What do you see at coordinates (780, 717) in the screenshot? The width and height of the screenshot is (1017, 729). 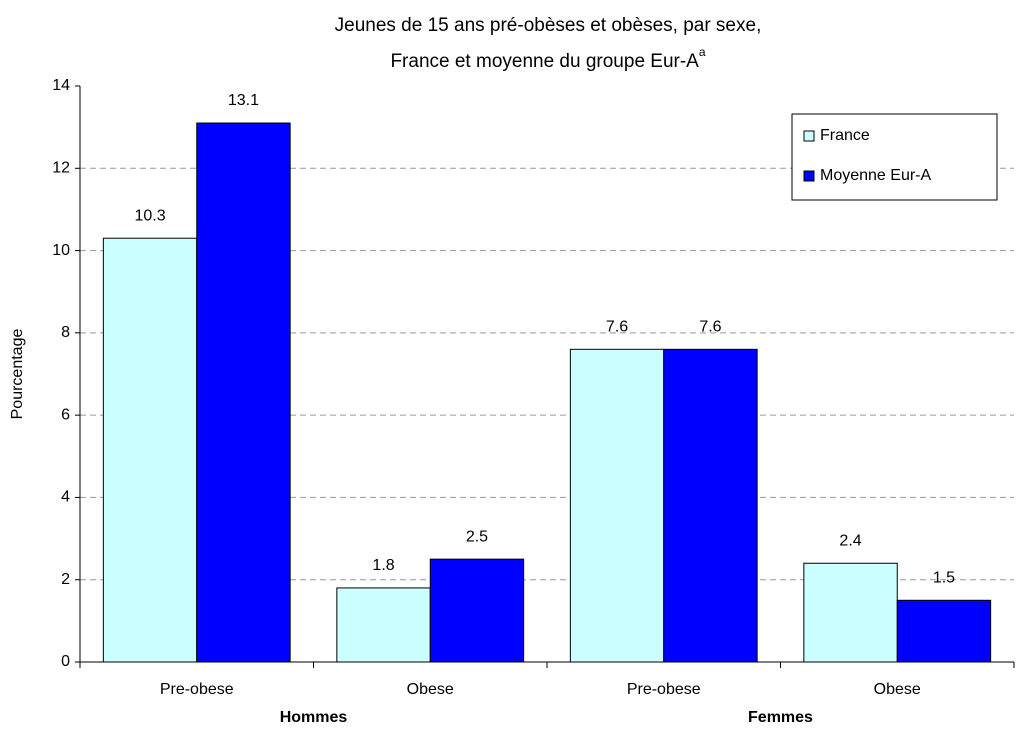 I see `group-label: Femmes` at bounding box center [780, 717].